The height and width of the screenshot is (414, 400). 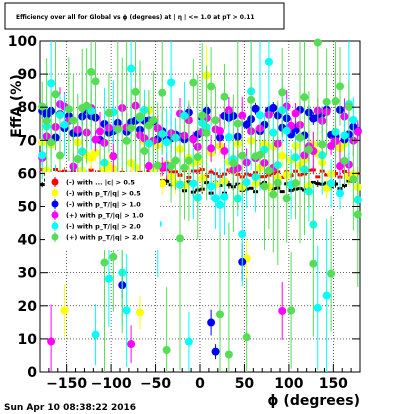 What do you see at coordinates (111, 384) in the screenshot?
I see `x-tick-label: −100` at bounding box center [111, 384].